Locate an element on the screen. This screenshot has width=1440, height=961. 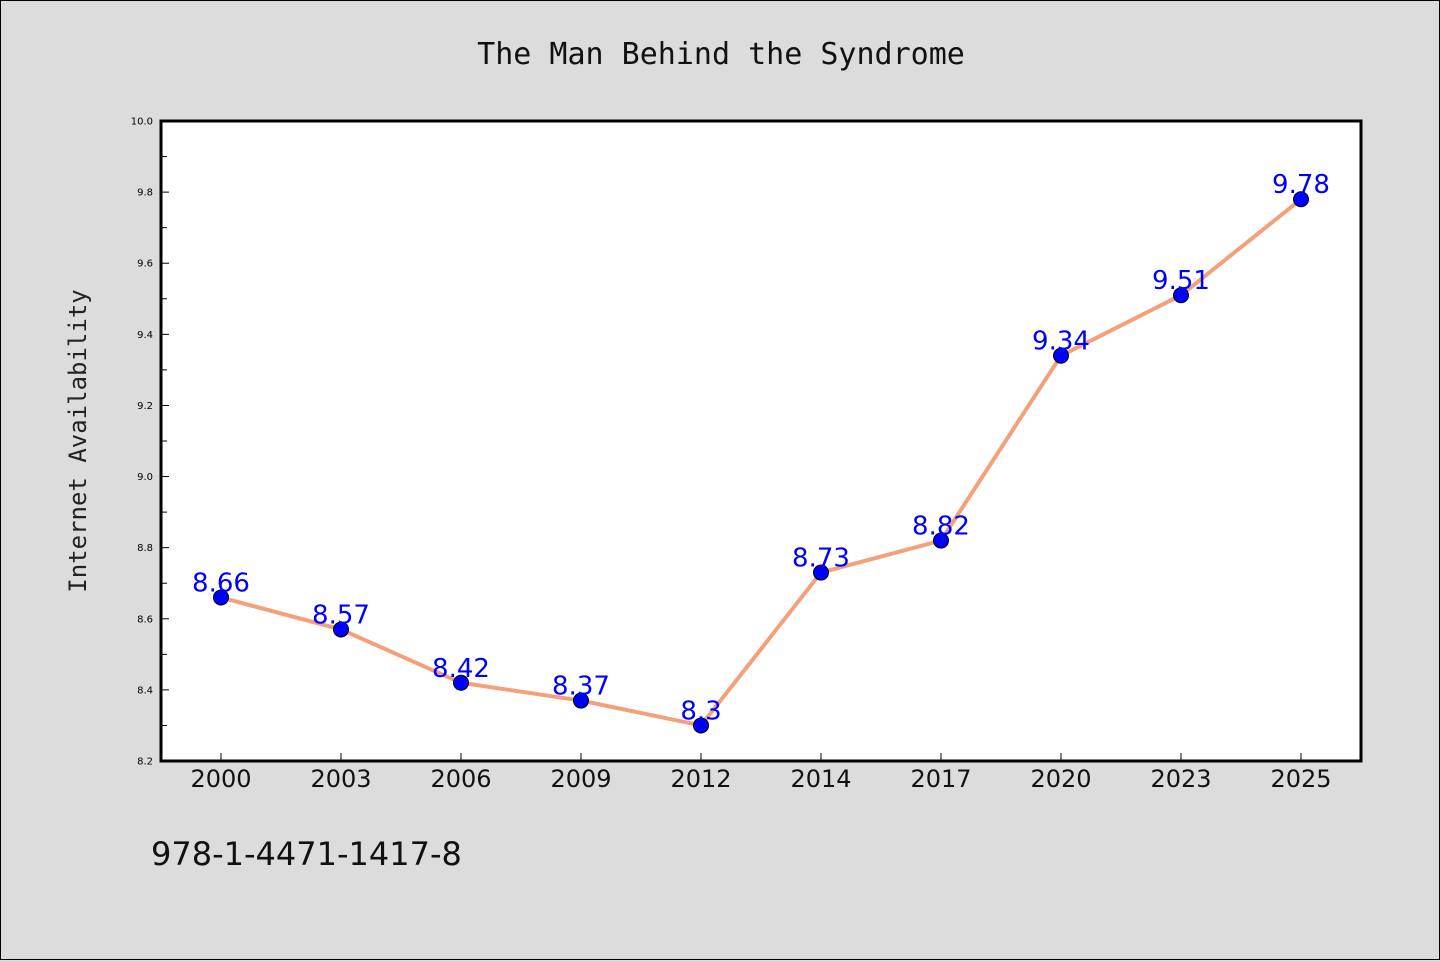
x-tick-label: 2009 is located at coordinates (580, 779).